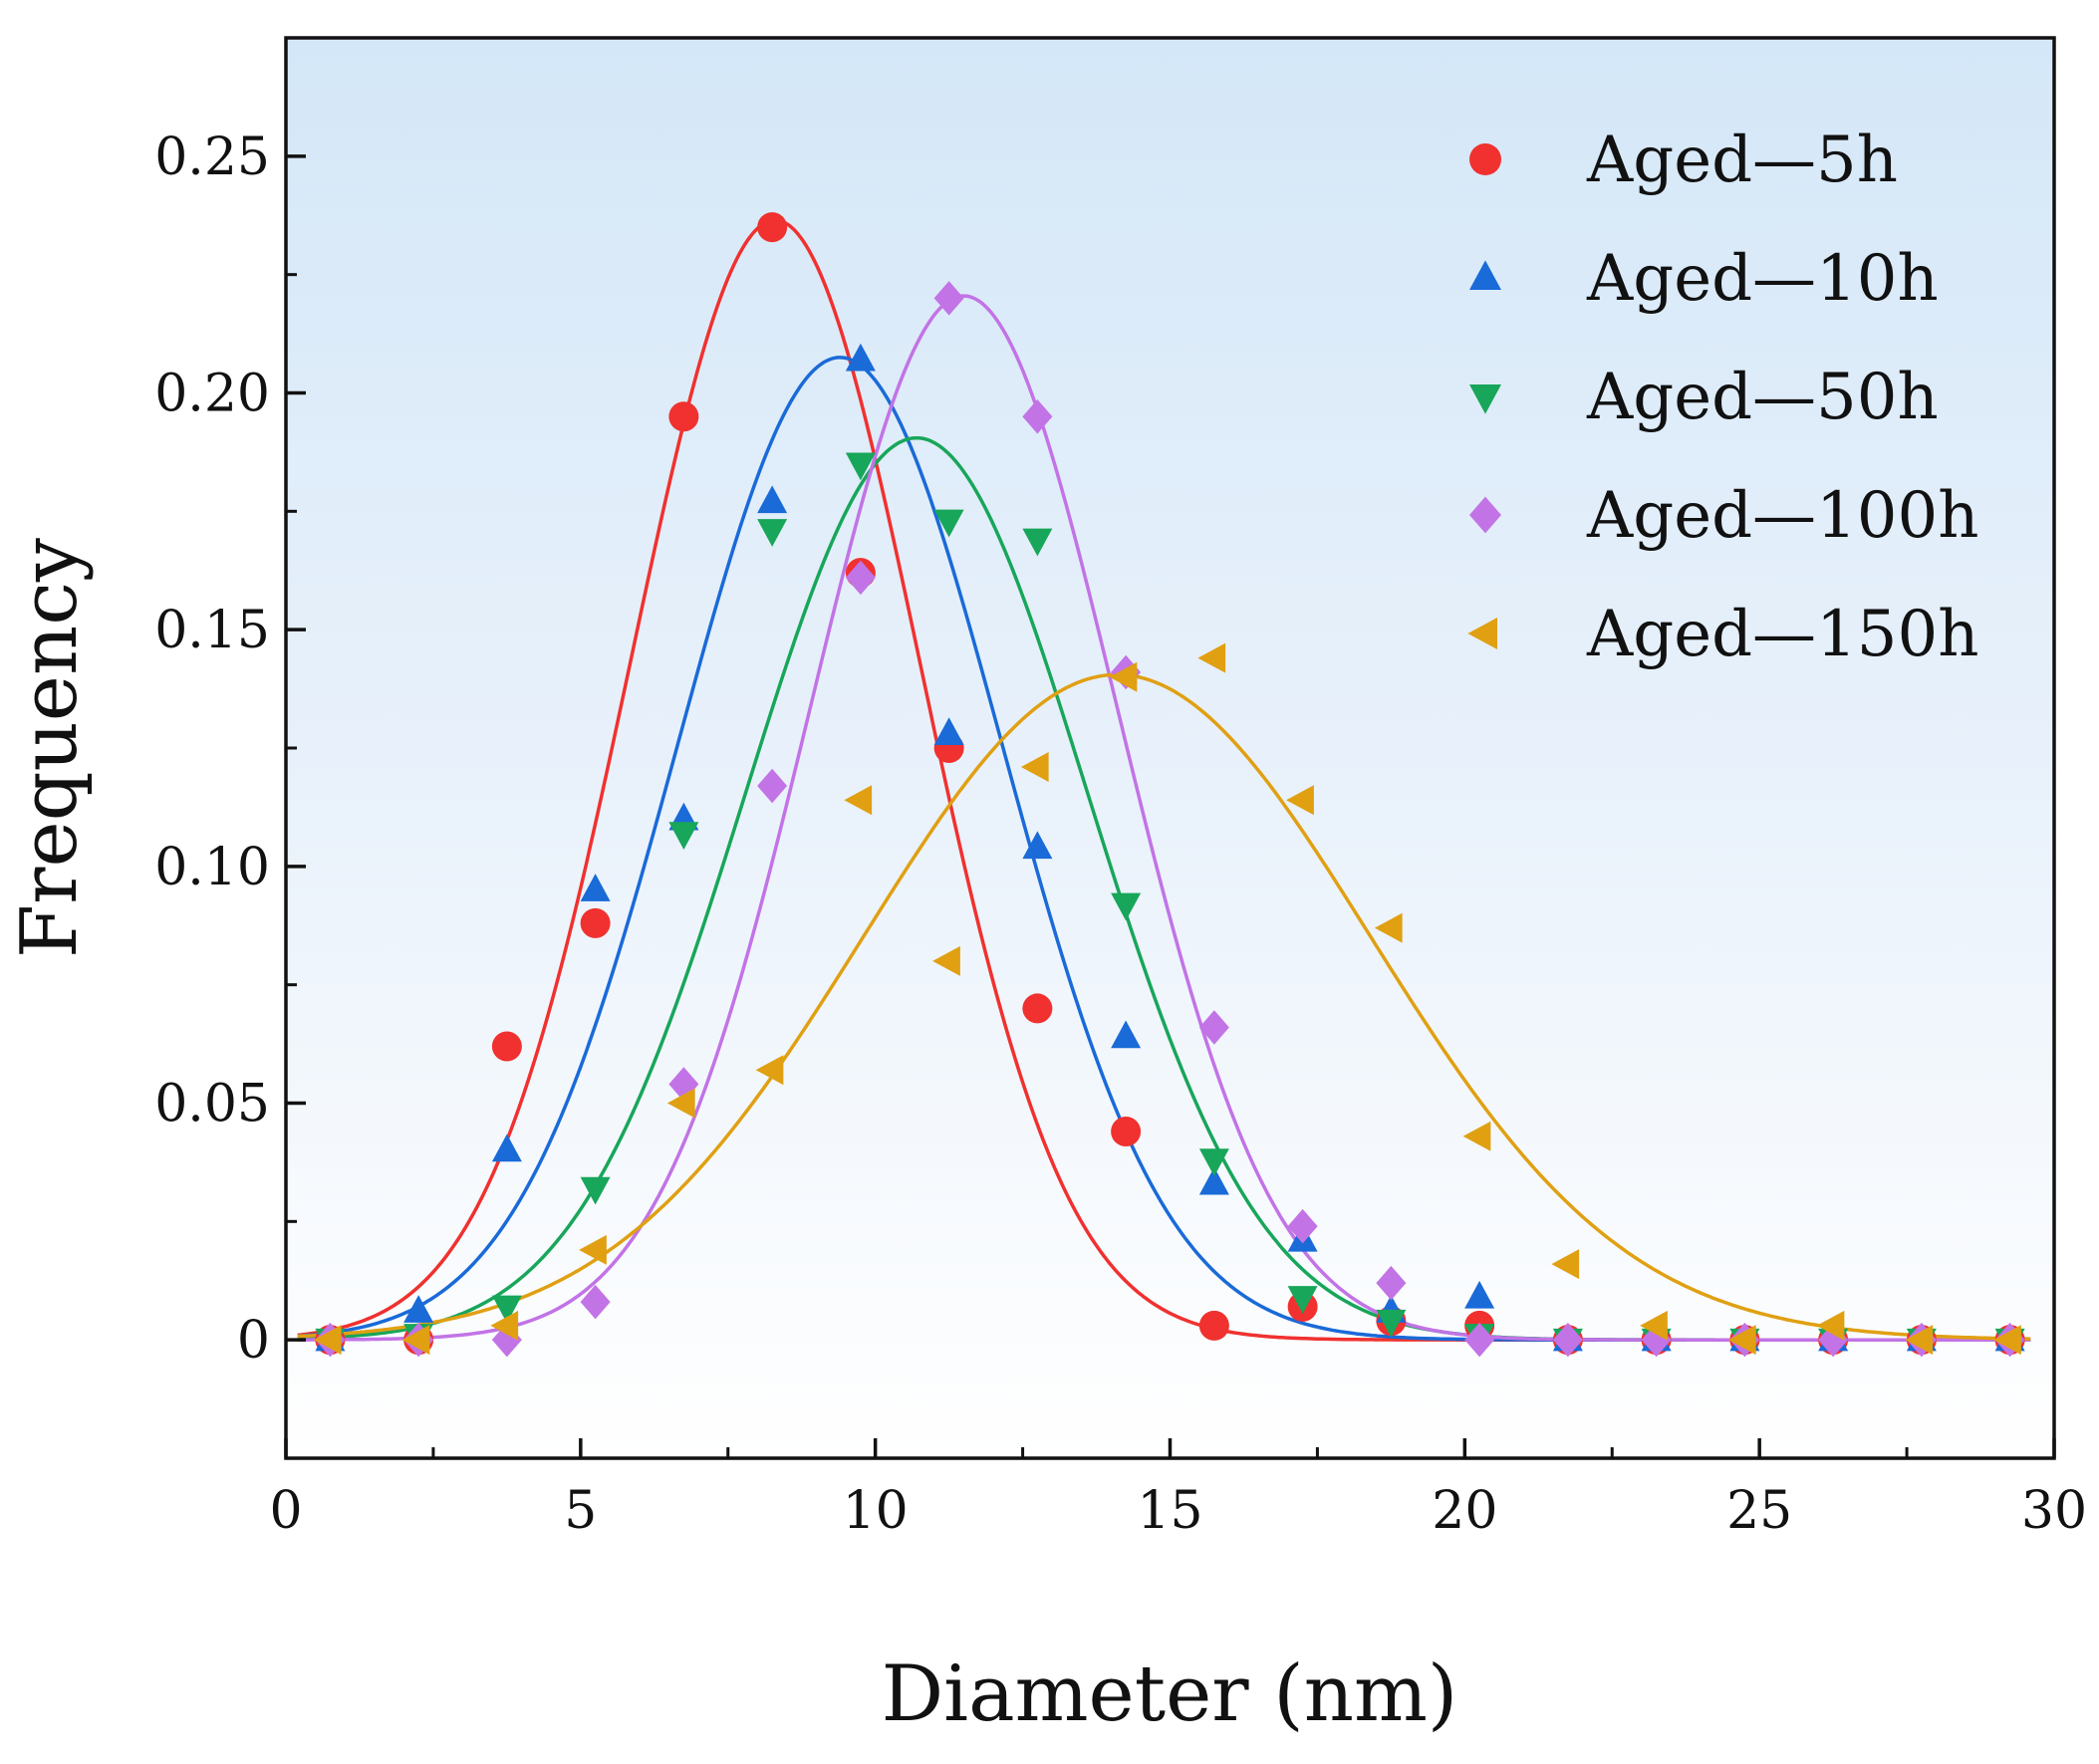  I want to click on y-tick-label: 0.15, so click(212, 630).